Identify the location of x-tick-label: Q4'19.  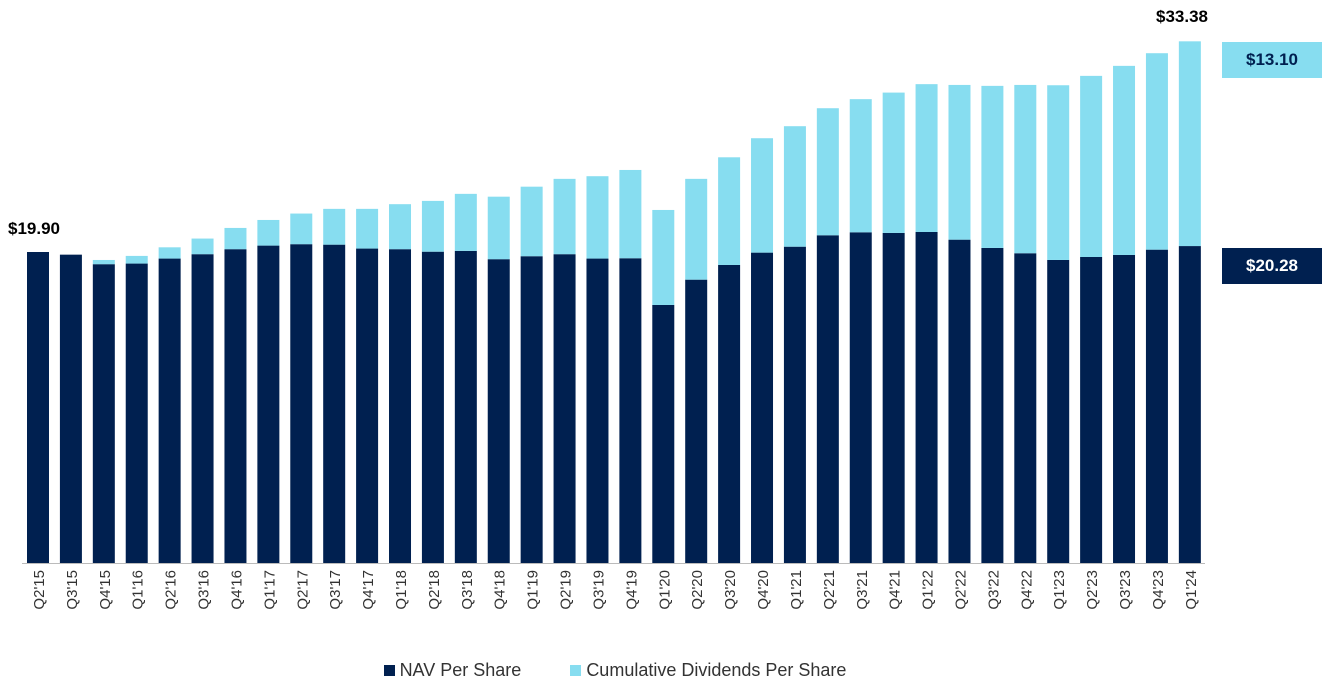
(631, 590).